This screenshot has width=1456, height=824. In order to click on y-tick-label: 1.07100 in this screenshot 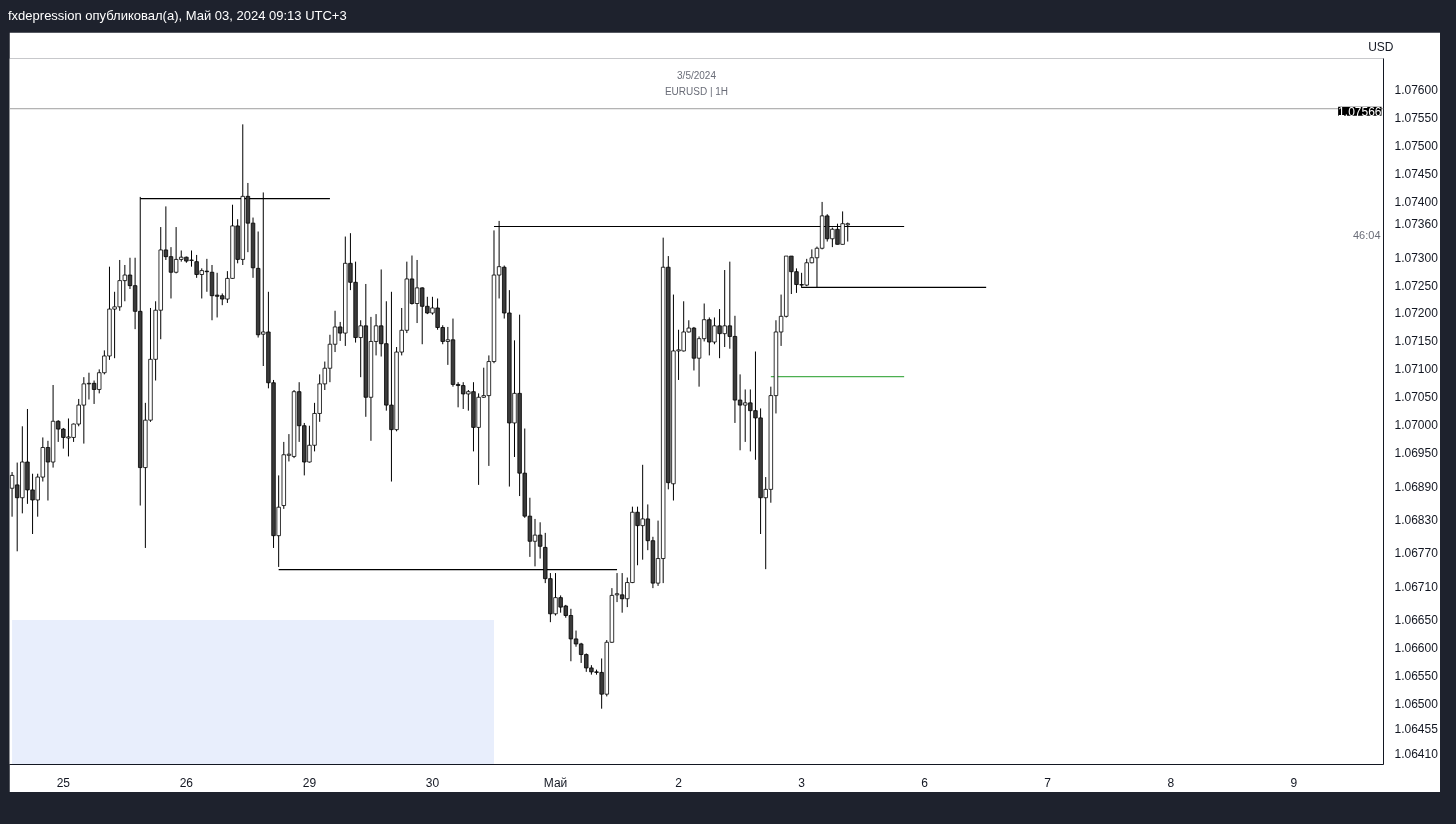, I will do `click(1416, 369)`.